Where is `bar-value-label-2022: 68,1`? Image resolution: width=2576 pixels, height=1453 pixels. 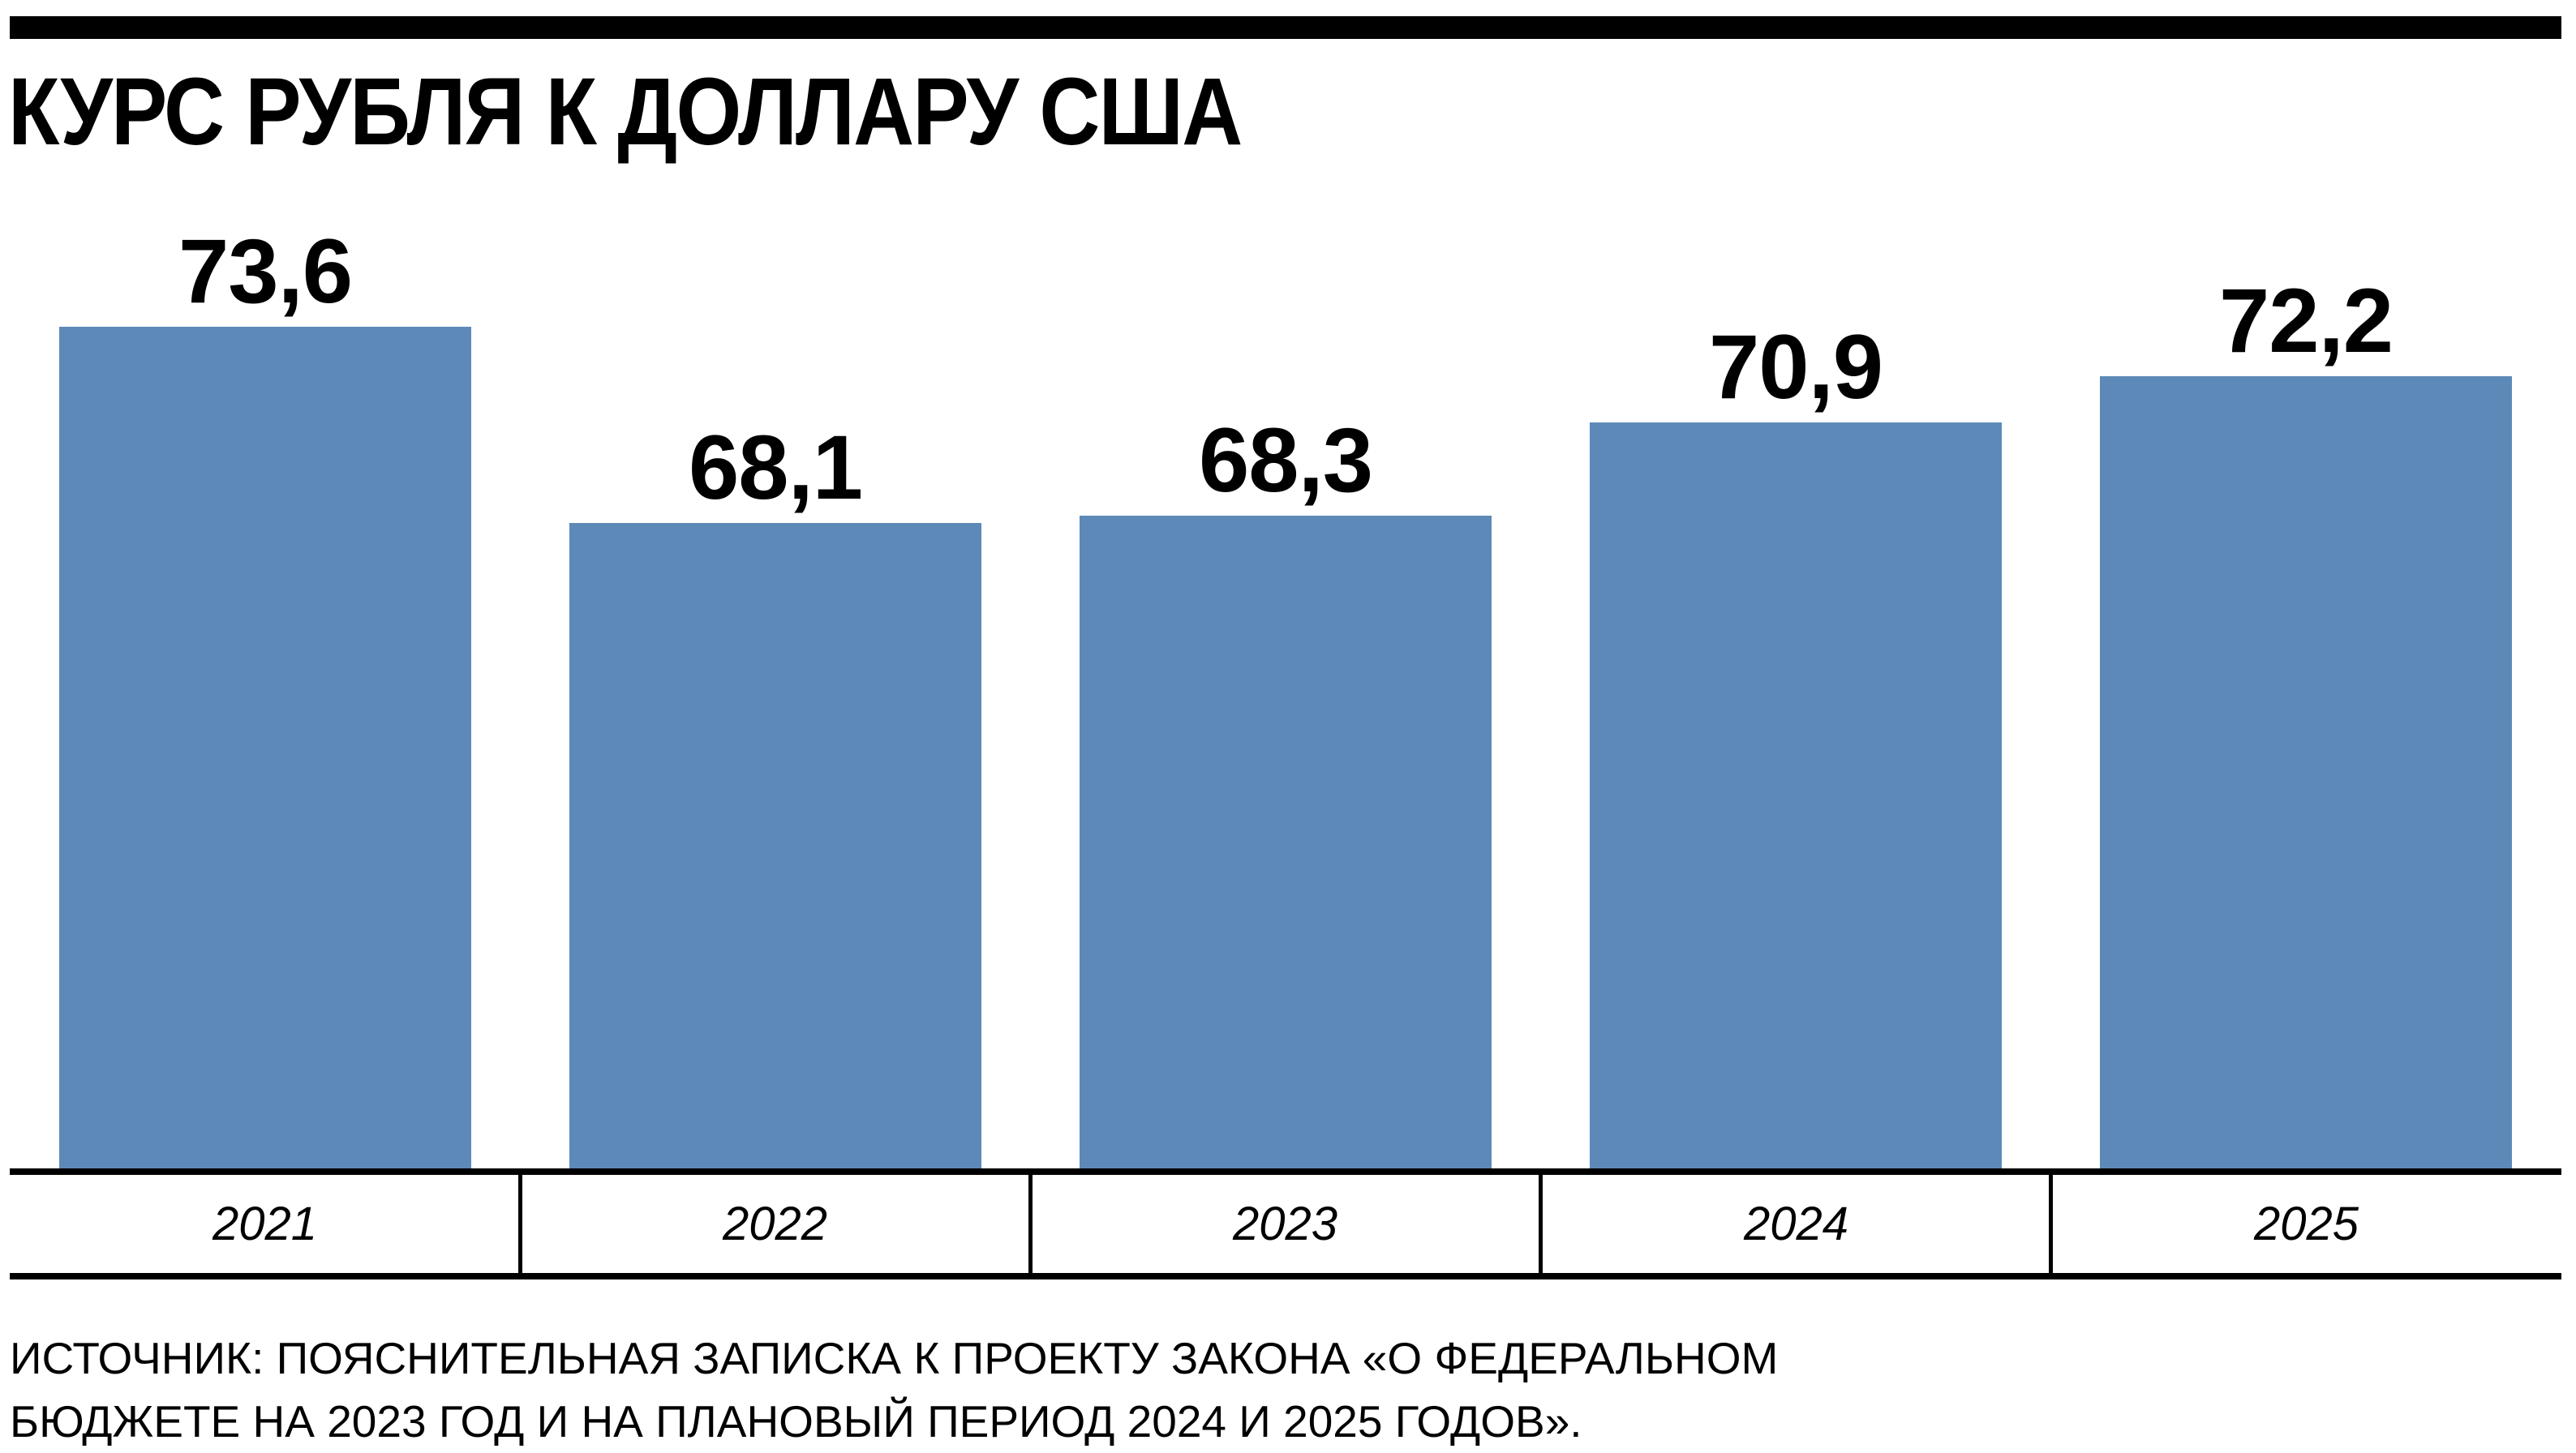 bar-value-label-2022: 68,1 is located at coordinates (776, 467).